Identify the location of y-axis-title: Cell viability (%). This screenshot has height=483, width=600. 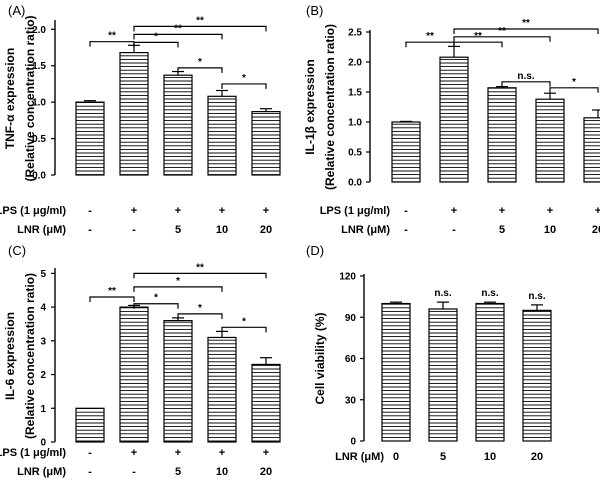
(320, 358).